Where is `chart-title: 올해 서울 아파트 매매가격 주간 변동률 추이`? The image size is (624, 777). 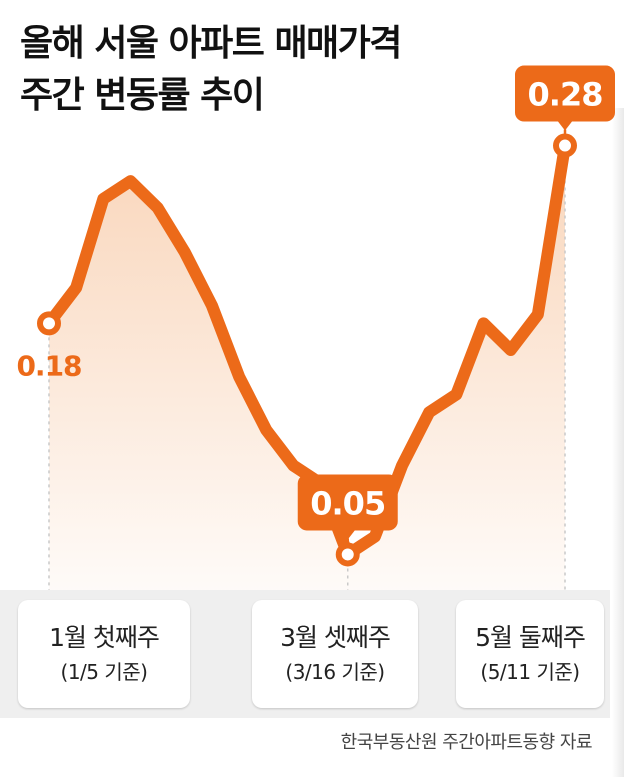
chart-title: 올해 서울 아파트 매매가격 주간 변동률 추이 is located at coordinates (211, 70).